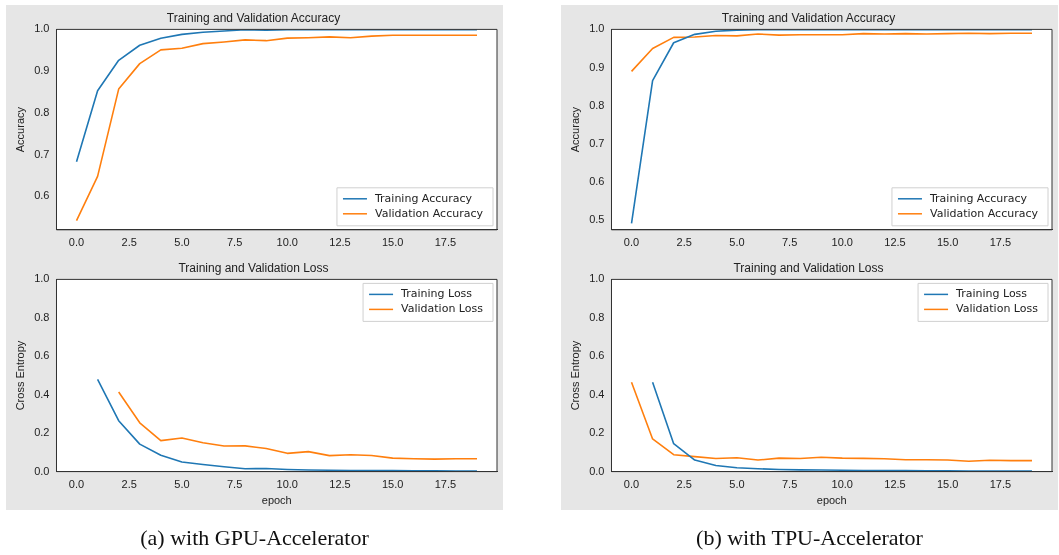 Image resolution: width=1059 pixels, height=555 pixels. Describe the element at coordinates (809, 538) in the screenshot. I see `text: (b) with TPU-Accelerator` at that location.